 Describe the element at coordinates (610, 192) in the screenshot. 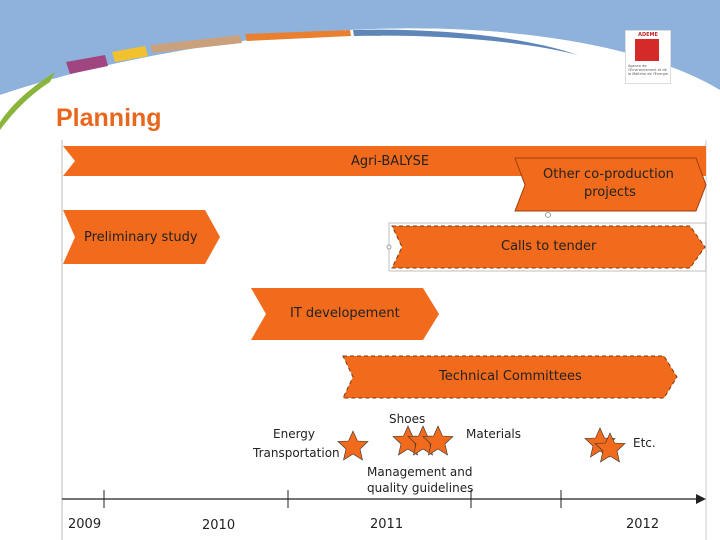

I see `label-other-coproduction-2: projects` at that location.